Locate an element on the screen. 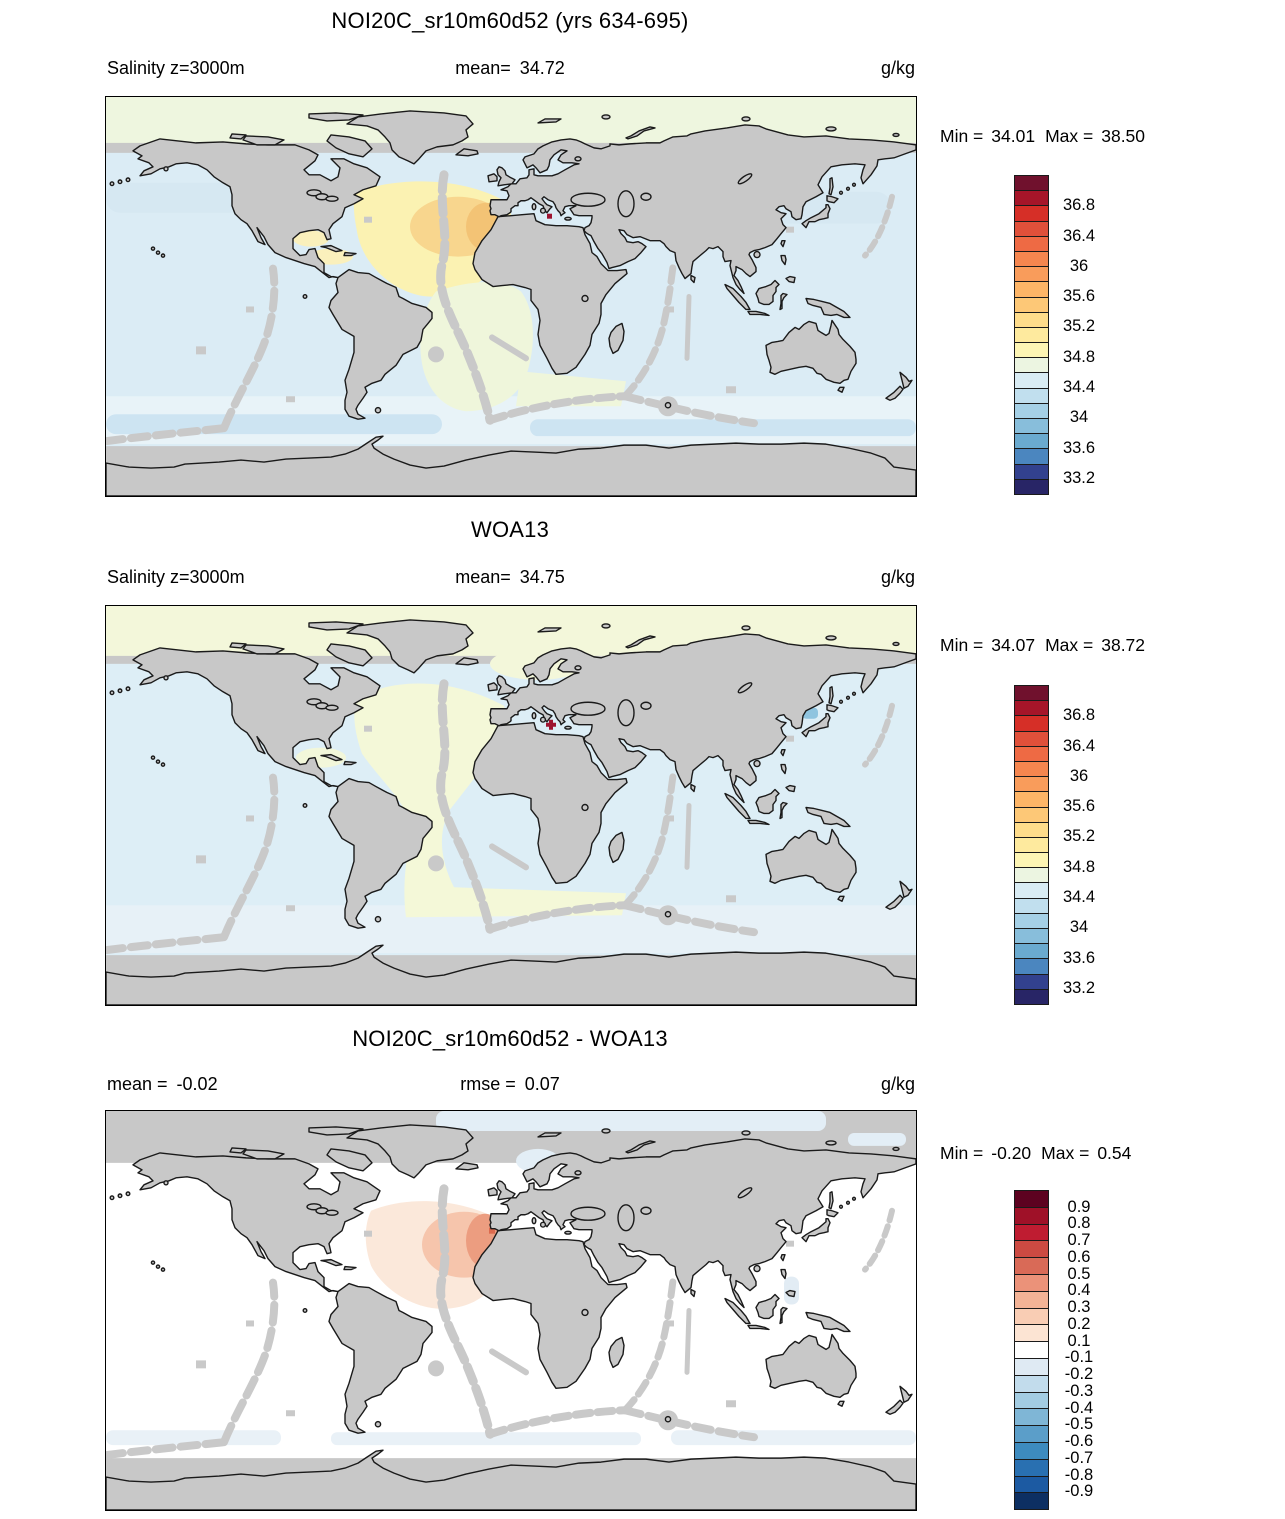 This screenshot has width=1285, height=1519. panel1-min-value: 34.01 is located at coordinates (1013, 136).